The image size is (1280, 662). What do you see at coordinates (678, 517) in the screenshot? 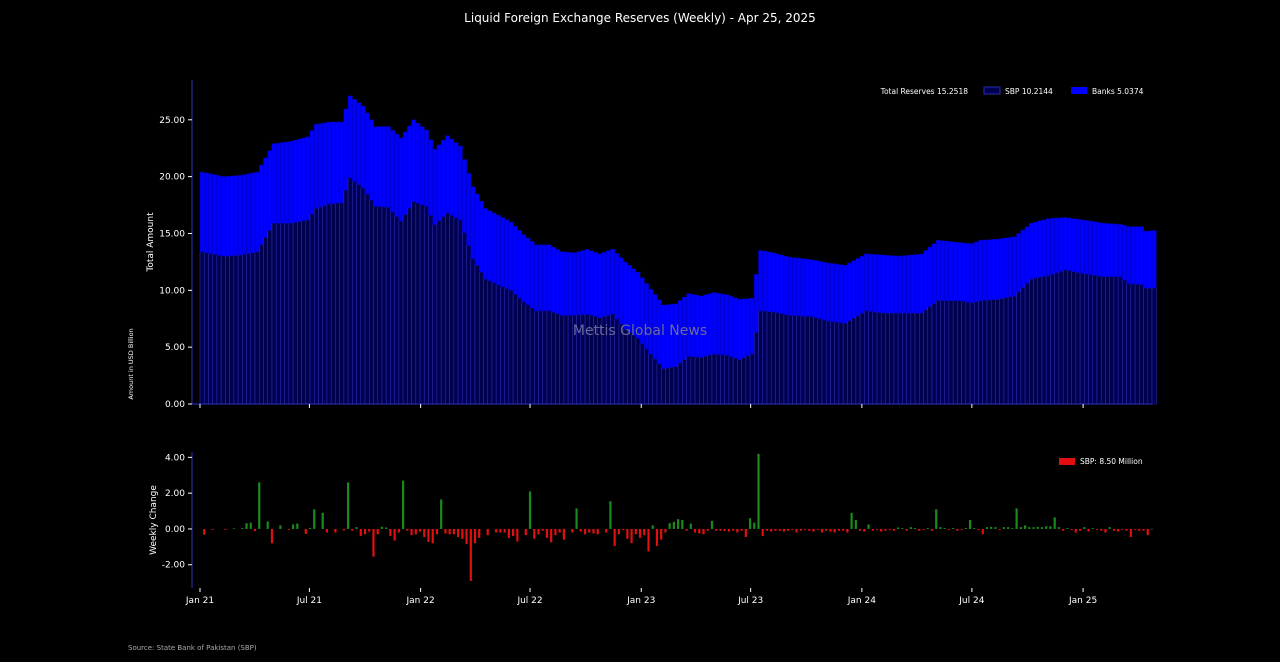
I see `weekly-change-bars` at bounding box center [678, 517].